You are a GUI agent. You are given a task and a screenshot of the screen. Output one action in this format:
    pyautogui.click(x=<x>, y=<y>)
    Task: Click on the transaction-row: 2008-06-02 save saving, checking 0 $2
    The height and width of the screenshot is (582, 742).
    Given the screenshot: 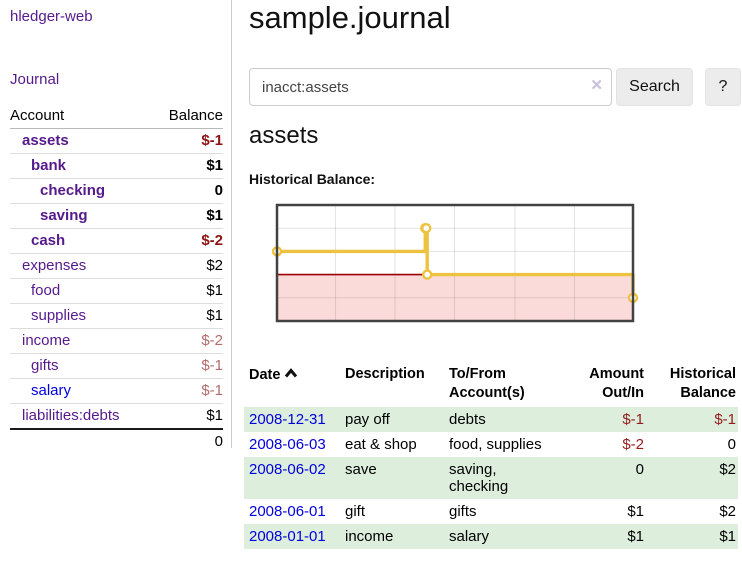 What is the action you would take?
    pyautogui.click(x=491, y=478)
    